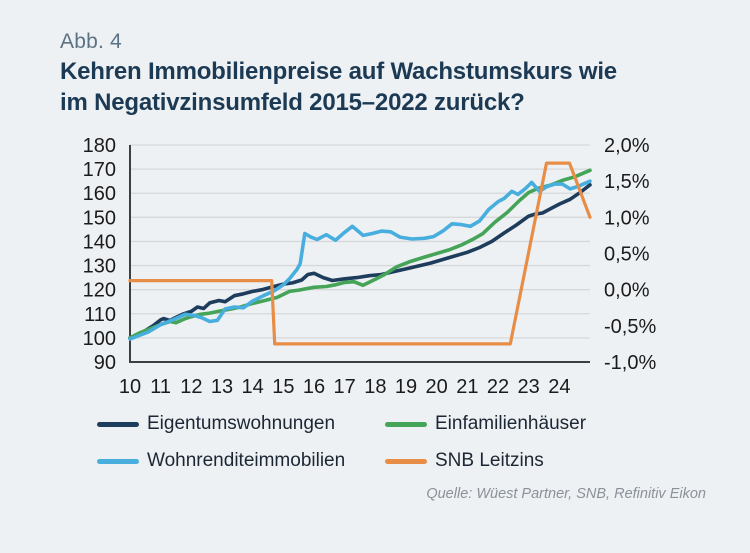 The image size is (750, 553). Describe the element at coordinates (100, 315) in the screenshot. I see `y-axis-tick-label-left: 110` at that location.